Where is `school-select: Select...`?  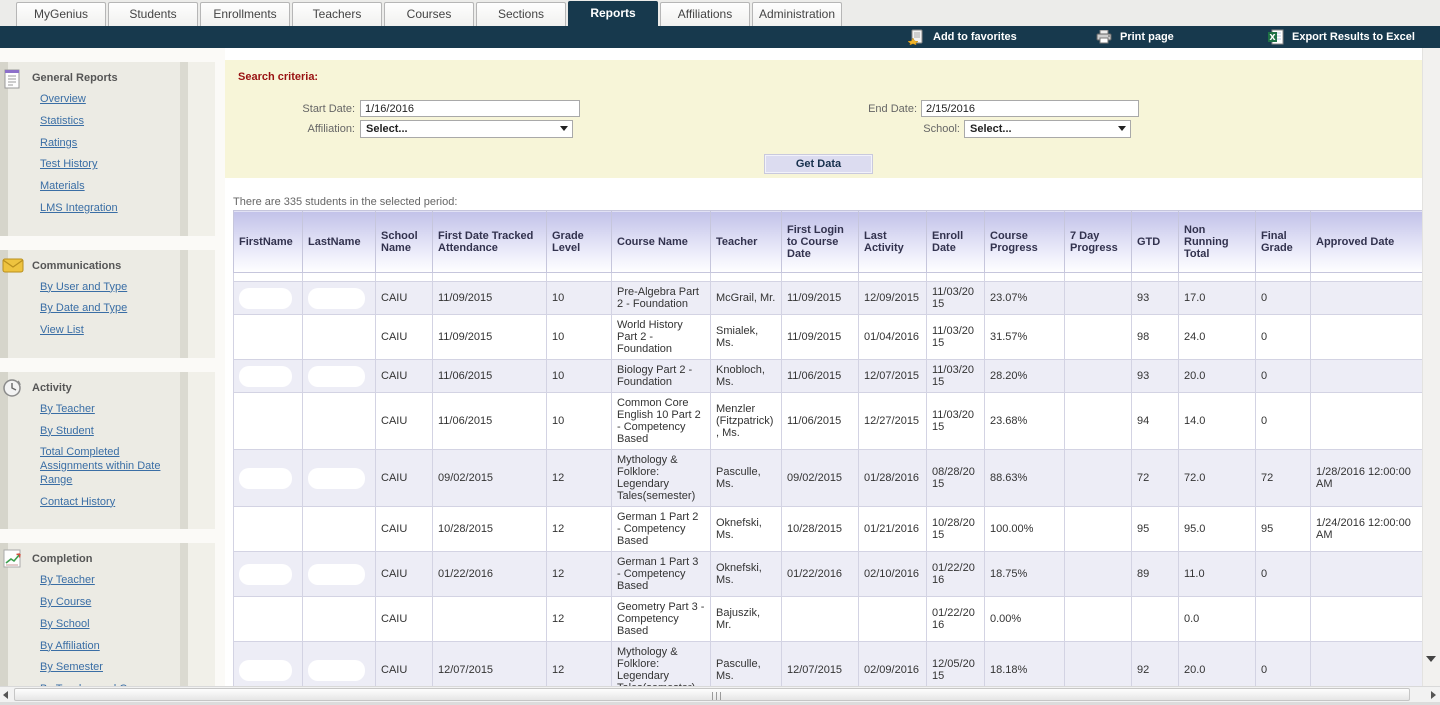
school-select: Select... is located at coordinates (1047, 129).